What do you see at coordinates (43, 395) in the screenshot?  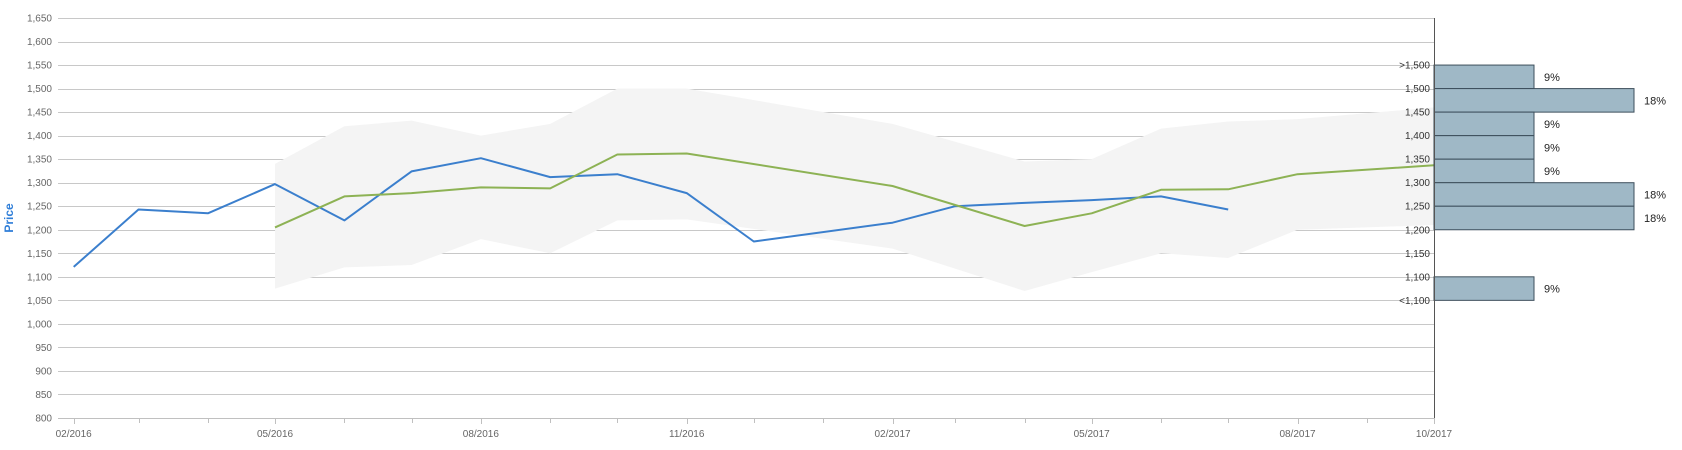 I see `y-tick-label: 850` at bounding box center [43, 395].